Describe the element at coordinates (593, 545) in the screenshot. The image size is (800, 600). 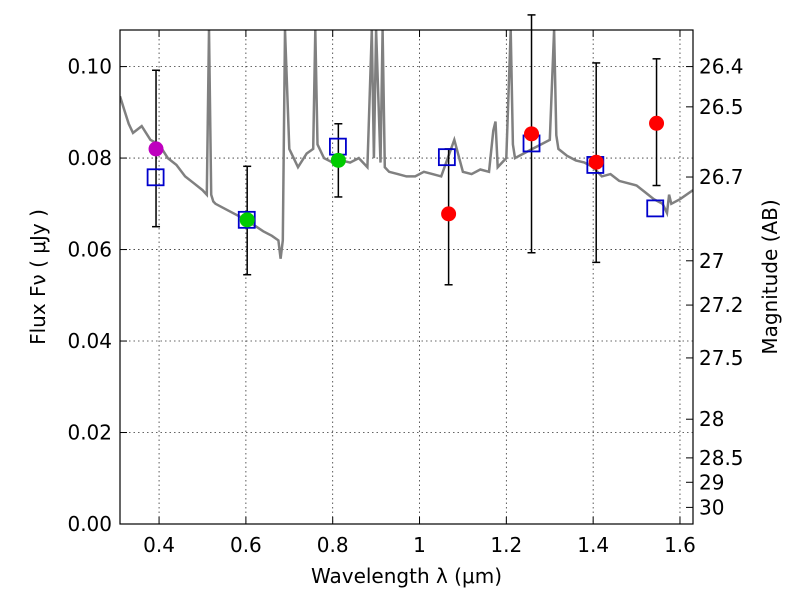
I see `x-tick-label: 1.4` at that location.